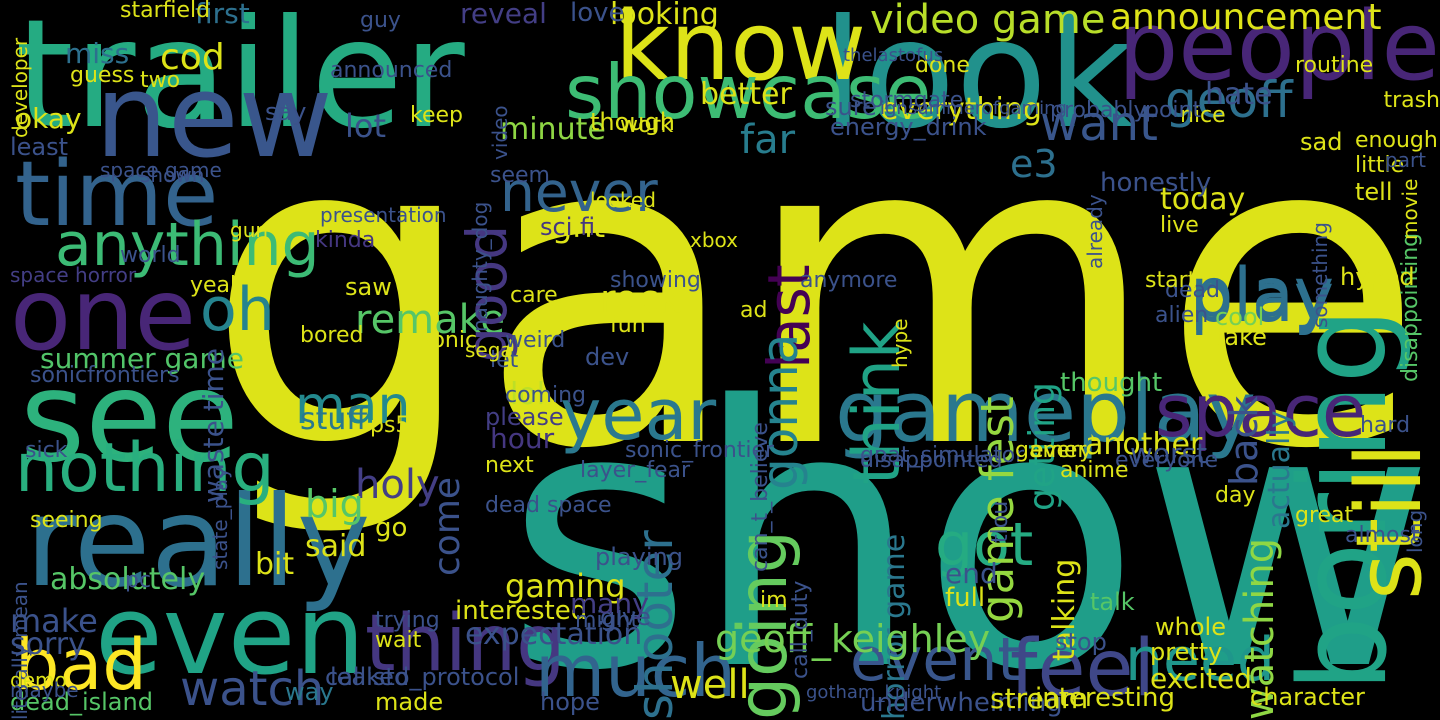 The image size is (1440, 720). I want to click on word-ps5: ps5, so click(390, 425).